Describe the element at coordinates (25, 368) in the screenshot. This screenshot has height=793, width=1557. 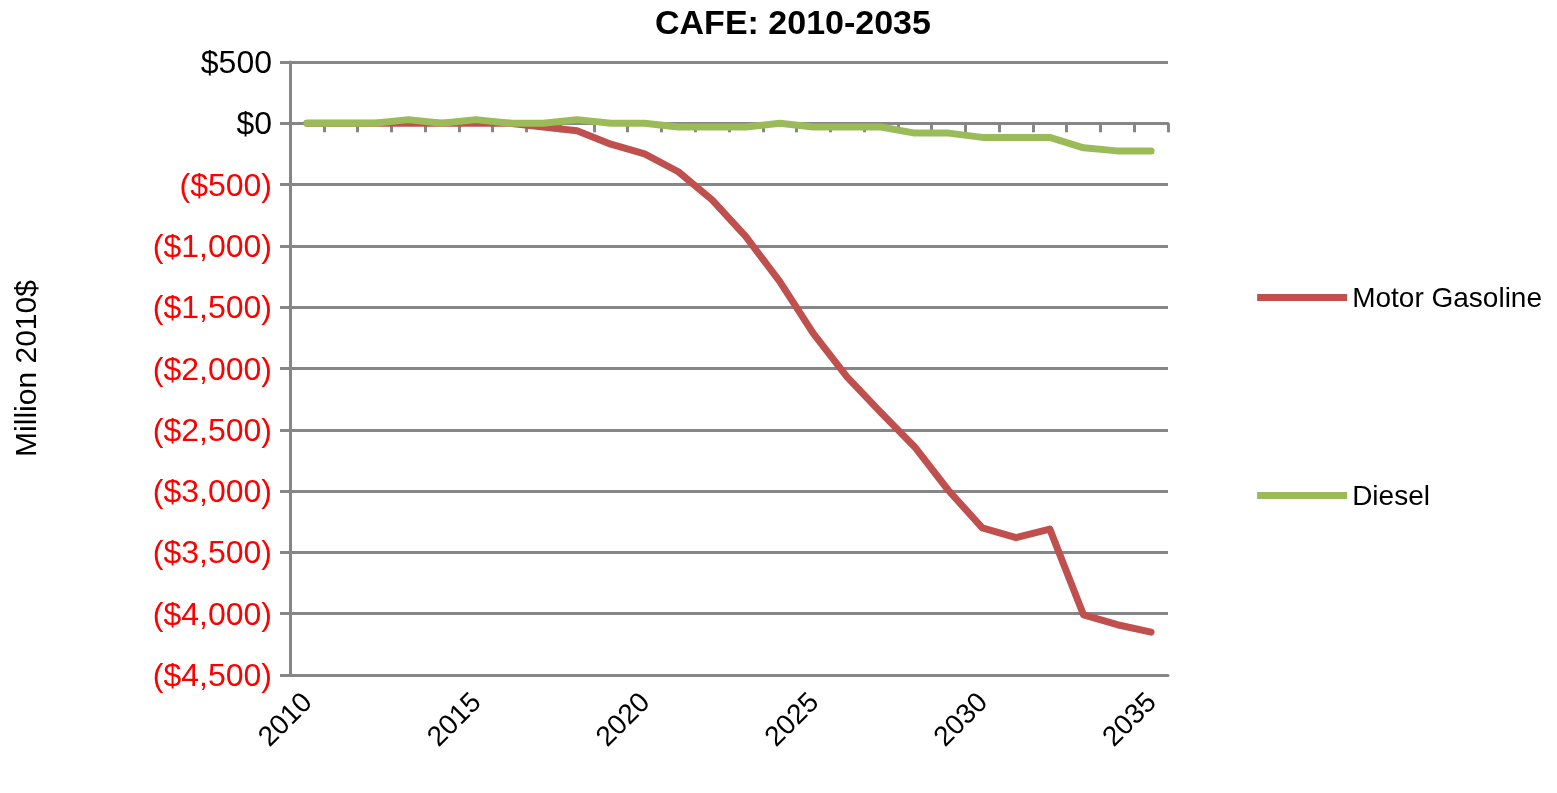
I see `y-axis-title: Million 2010$` at that location.